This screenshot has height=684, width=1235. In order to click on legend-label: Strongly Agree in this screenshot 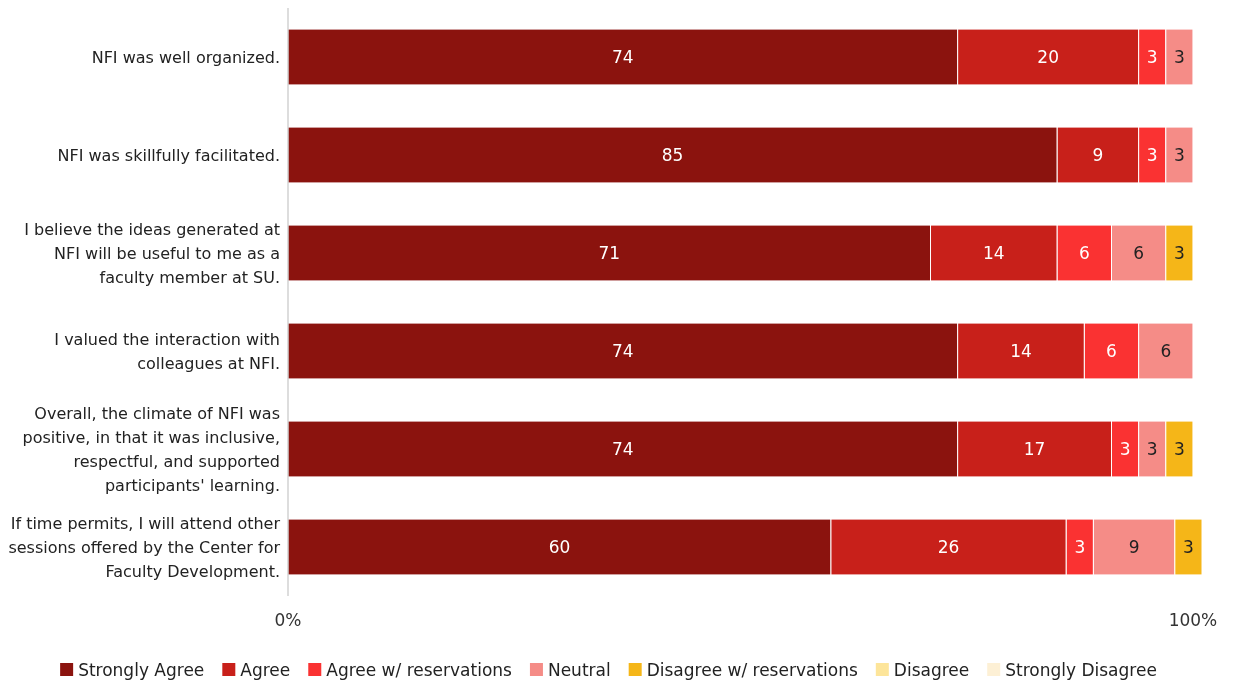, I will do `click(141, 669)`.